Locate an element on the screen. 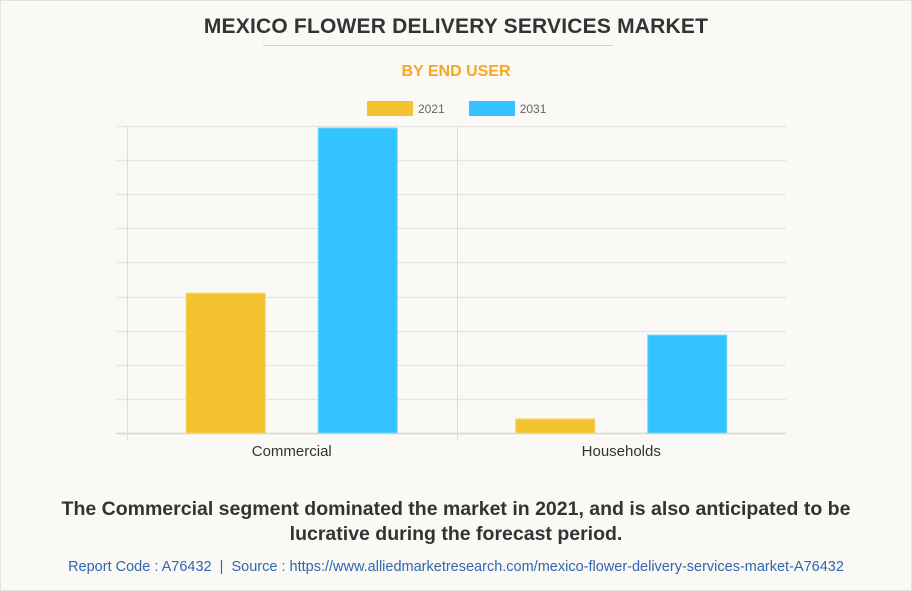 The height and width of the screenshot is (591, 912). legend-swatch-2021 is located at coordinates (390, 108).